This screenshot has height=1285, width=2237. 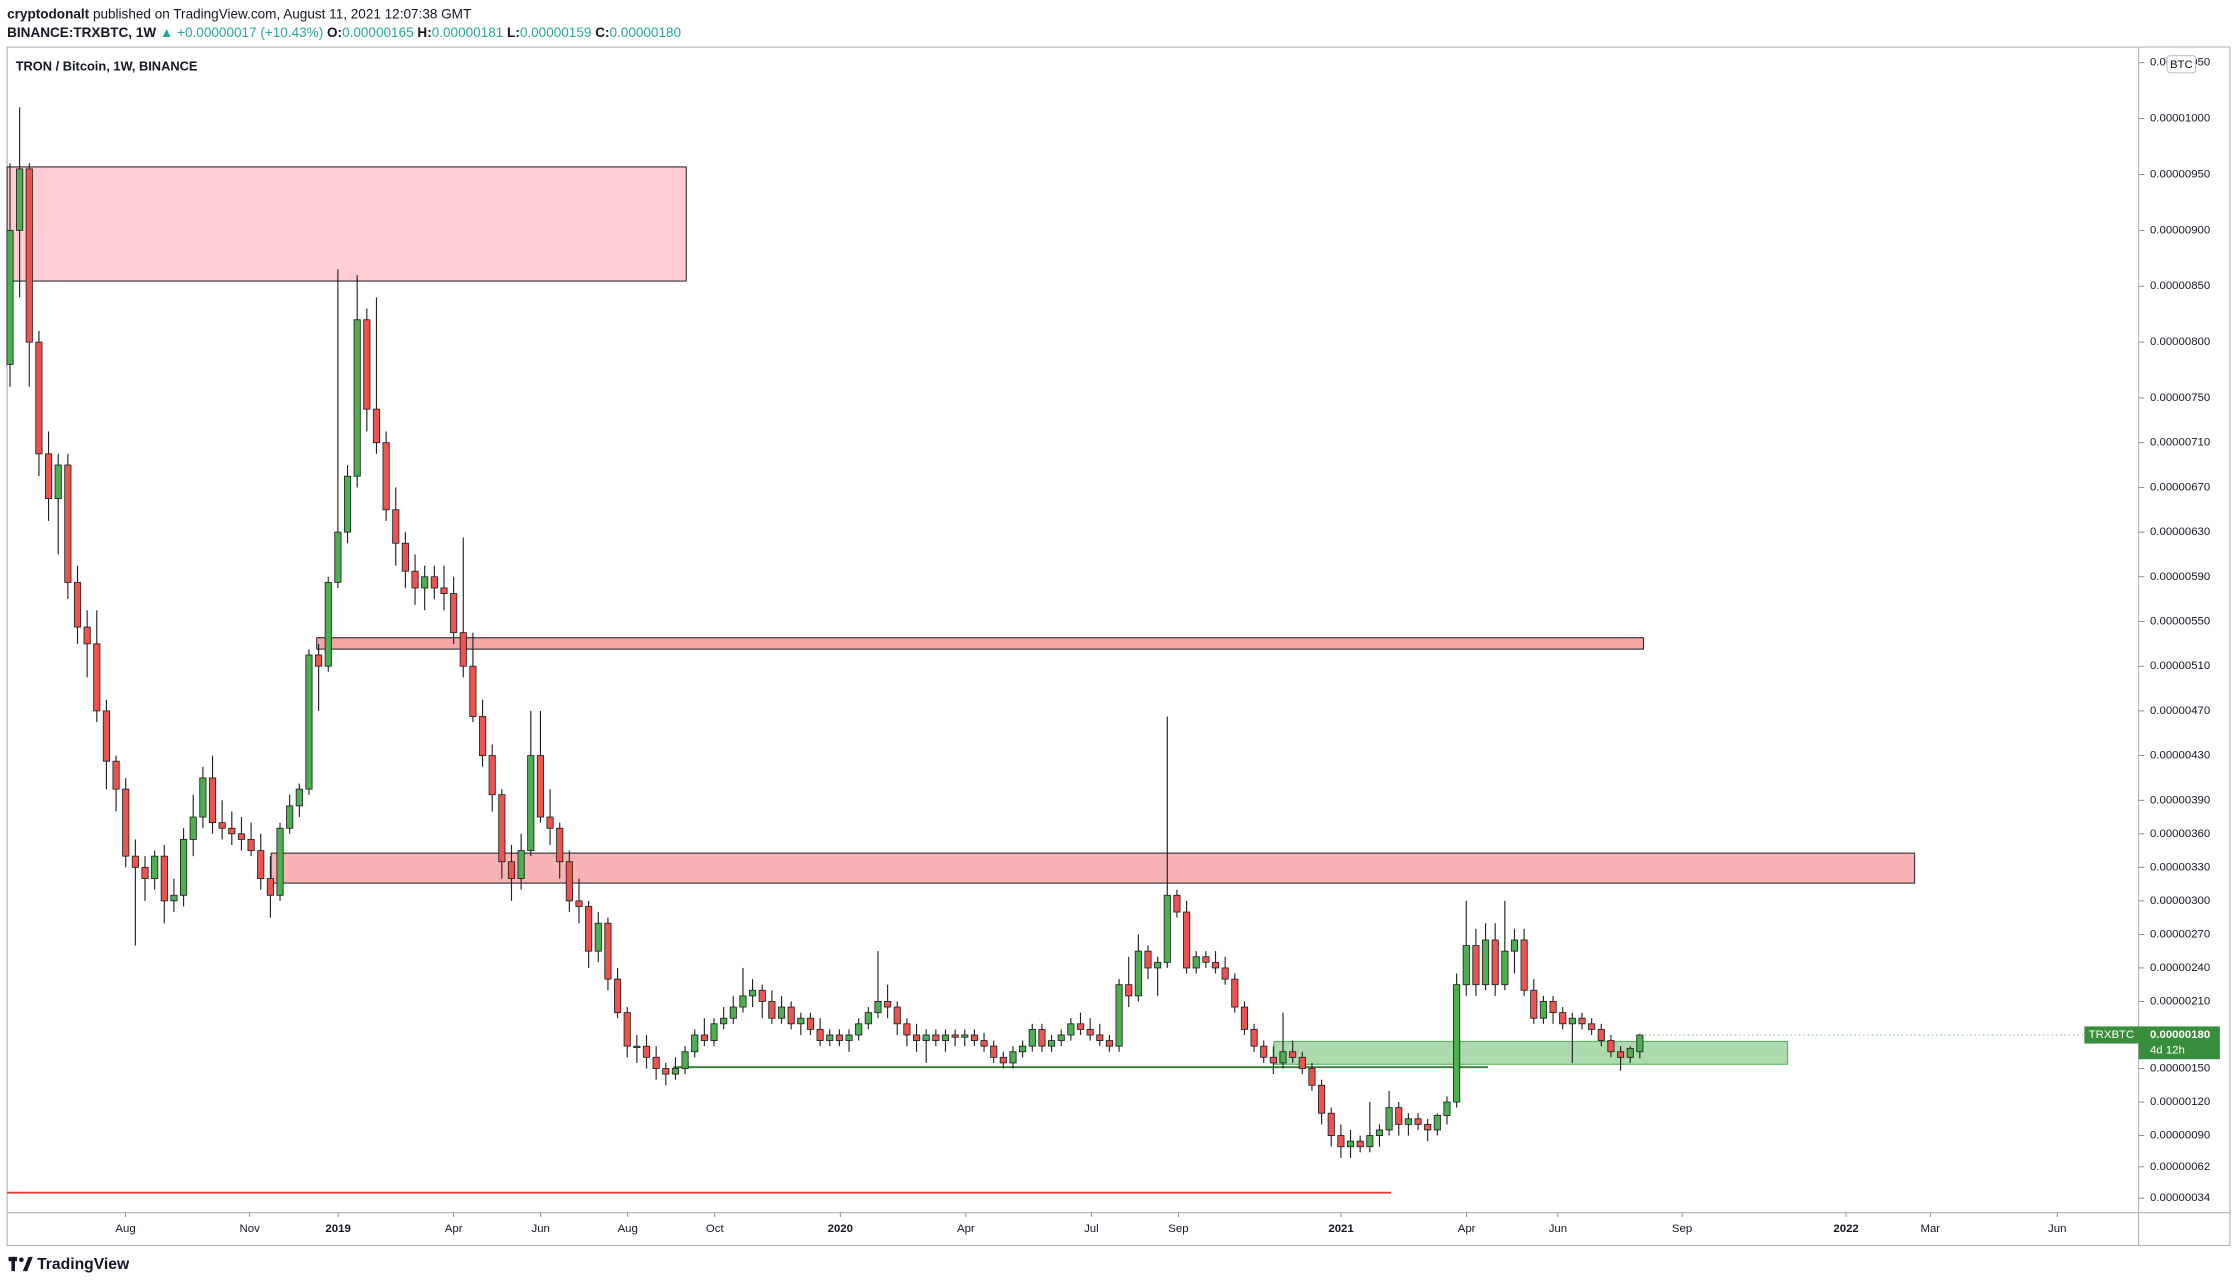 What do you see at coordinates (2180, 1198) in the screenshot?
I see `y-tick-label: 0.00000034` at bounding box center [2180, 1198].